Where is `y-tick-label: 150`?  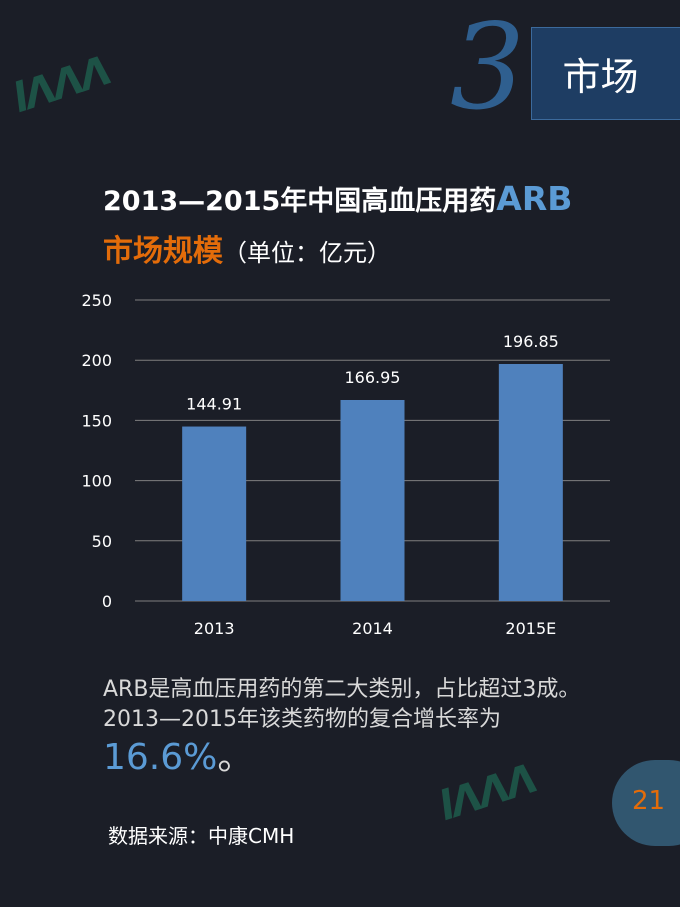
y-tick-label: 150 is located at coordinates (96, 420).